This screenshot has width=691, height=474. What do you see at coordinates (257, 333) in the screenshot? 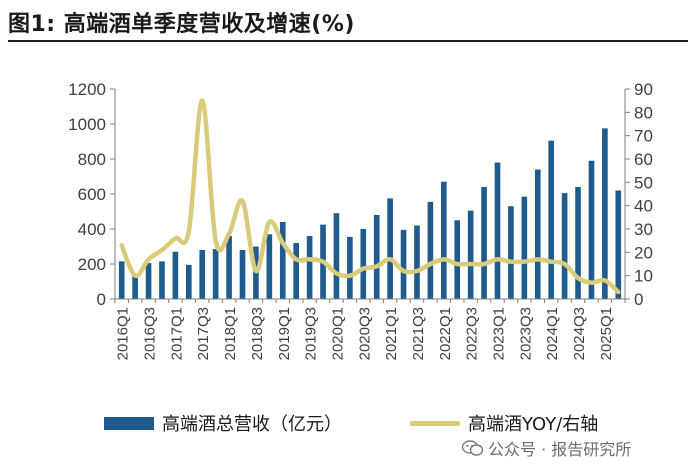
I see `x-tick-label: 2018Q3` at bounding box center [257, 333].